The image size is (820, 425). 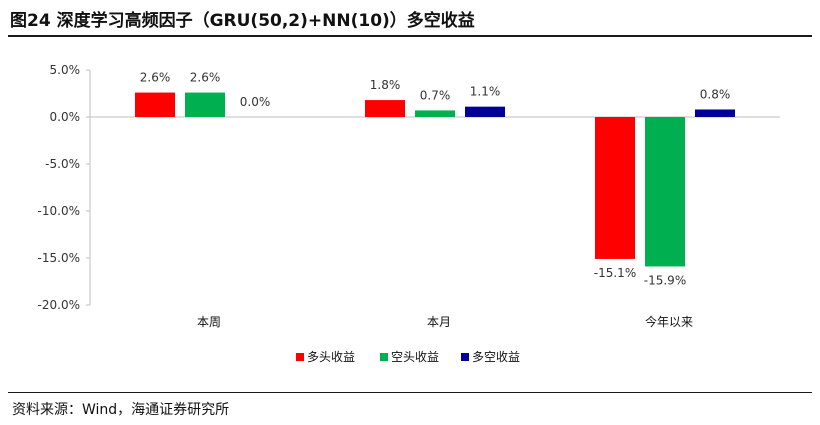 I want to click on y-tick-label: -15.0%, so click(x=59, y=258).